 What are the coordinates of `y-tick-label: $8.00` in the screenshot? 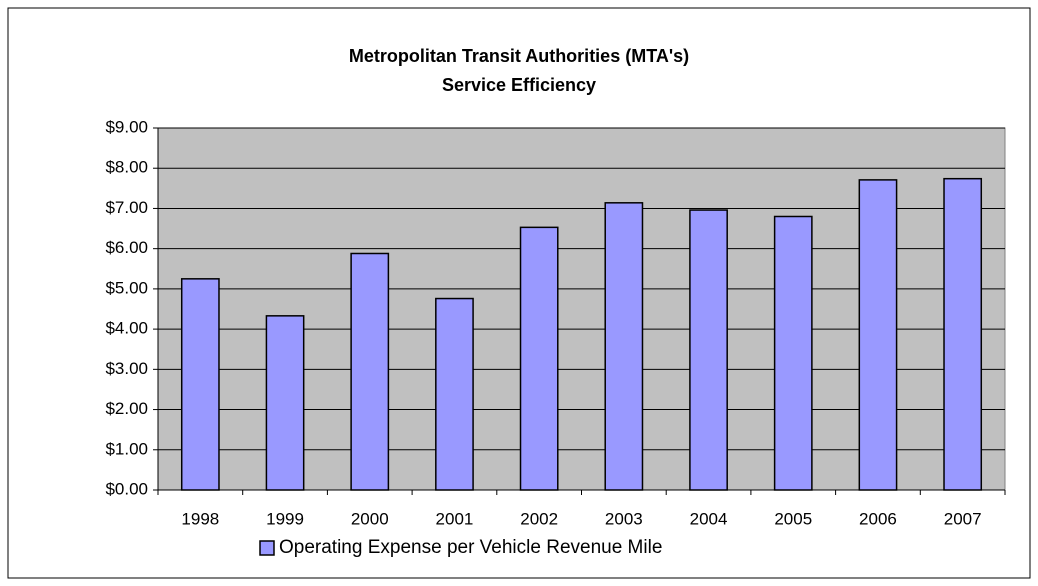 It's located at (126, 167).